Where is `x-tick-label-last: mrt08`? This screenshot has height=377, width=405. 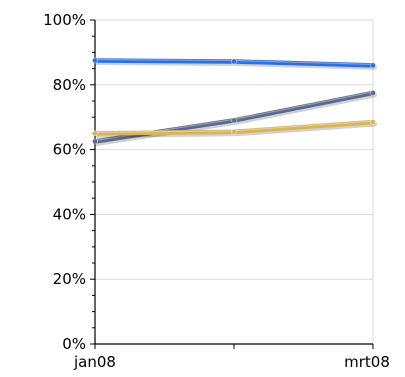 x-tick-label-last: mrt08 is located at coordinates (367, 362).